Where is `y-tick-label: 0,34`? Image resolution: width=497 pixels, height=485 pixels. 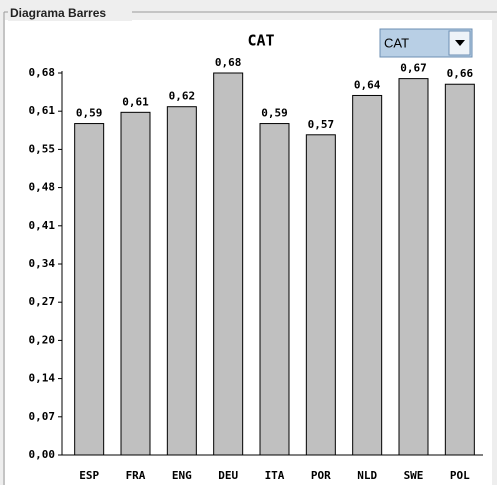
y-tick-label: 0,34 is located at coordinates (42, 263).